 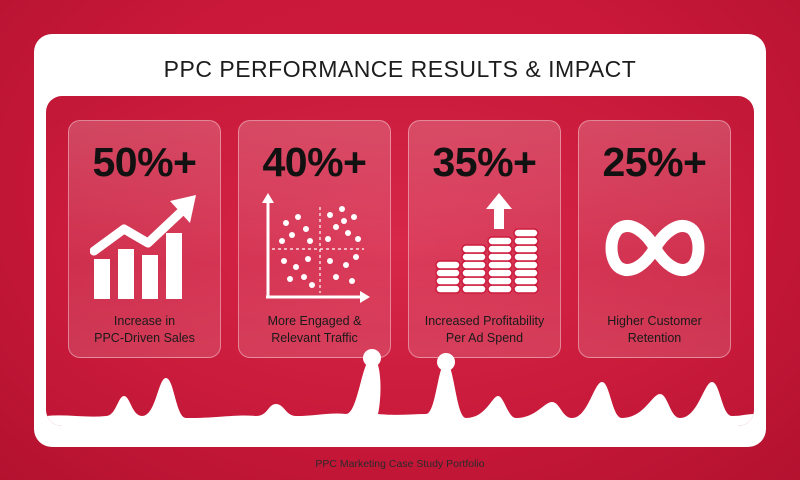 What do you see at coordinates (487, 243) in the screenshot?
I see `coin-stacks-arrow-icon` at bounding box center [487, 243].